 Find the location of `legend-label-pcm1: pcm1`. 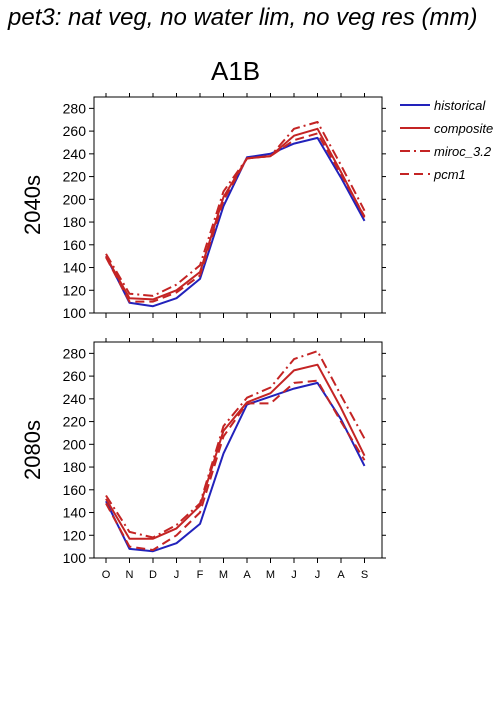

legend-label-pcm1: pcm1 is located at coordinates (449, 174).